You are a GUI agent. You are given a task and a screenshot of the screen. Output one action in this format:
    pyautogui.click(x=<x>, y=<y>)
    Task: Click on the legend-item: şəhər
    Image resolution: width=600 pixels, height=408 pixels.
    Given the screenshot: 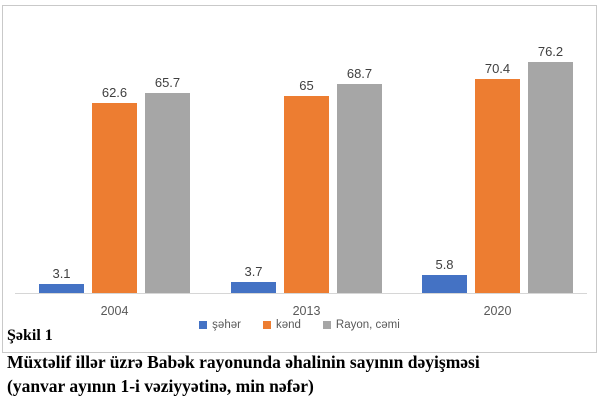 What is the action you would take?
    pyautogui.click(x=220, y=325)
    